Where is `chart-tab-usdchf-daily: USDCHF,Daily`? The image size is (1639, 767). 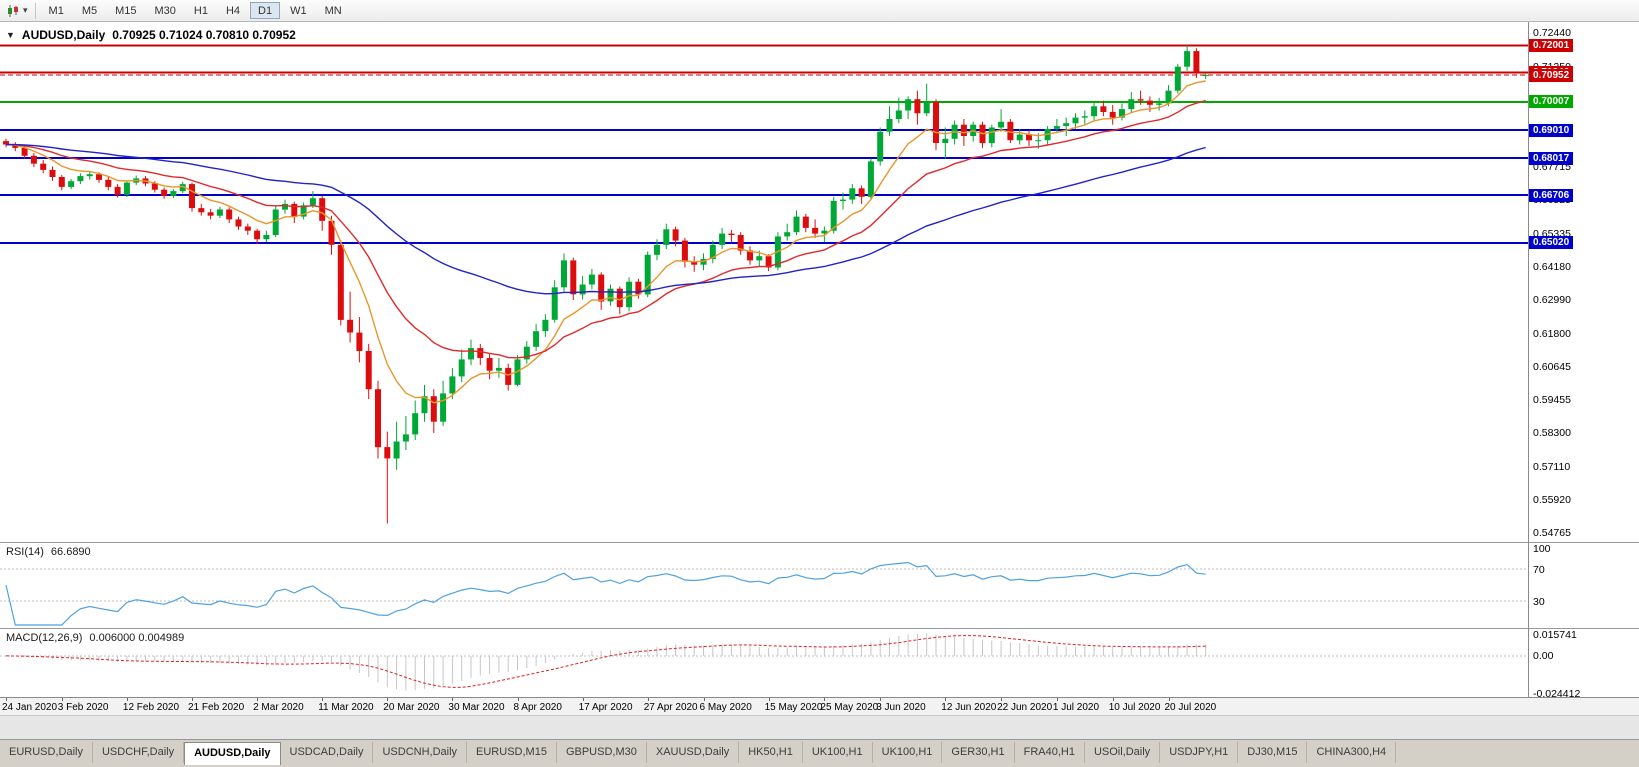
chart-tab-usdchf-daily: USDCHF,Daily is located at coordinates (138, 752).